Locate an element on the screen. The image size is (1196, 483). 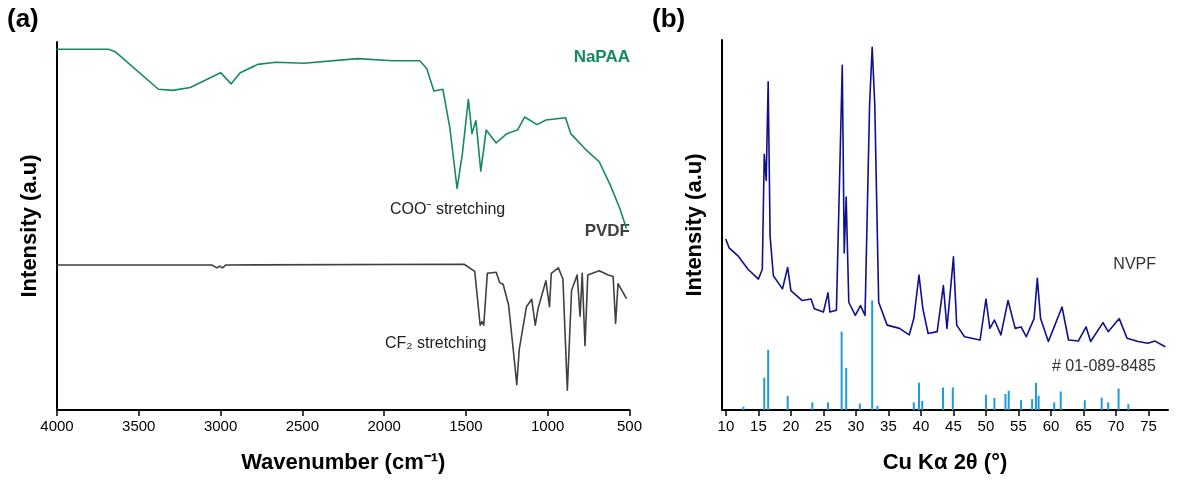
x-tick-label: 15 is located at coordinates (758, 425).